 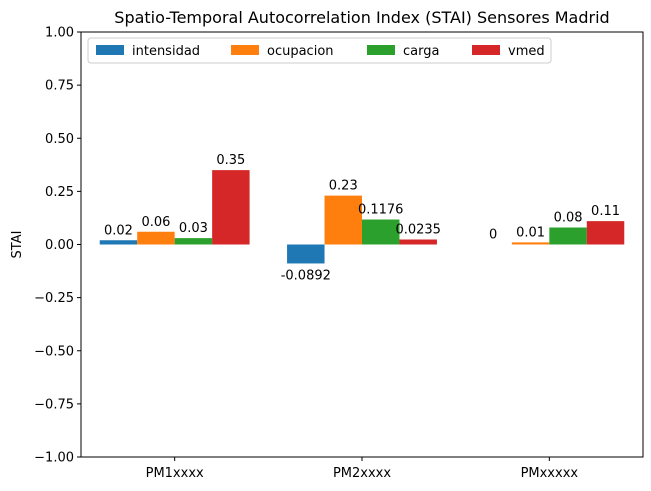 I want to click on data-label: 0.1176, so click(x=381, y=210).